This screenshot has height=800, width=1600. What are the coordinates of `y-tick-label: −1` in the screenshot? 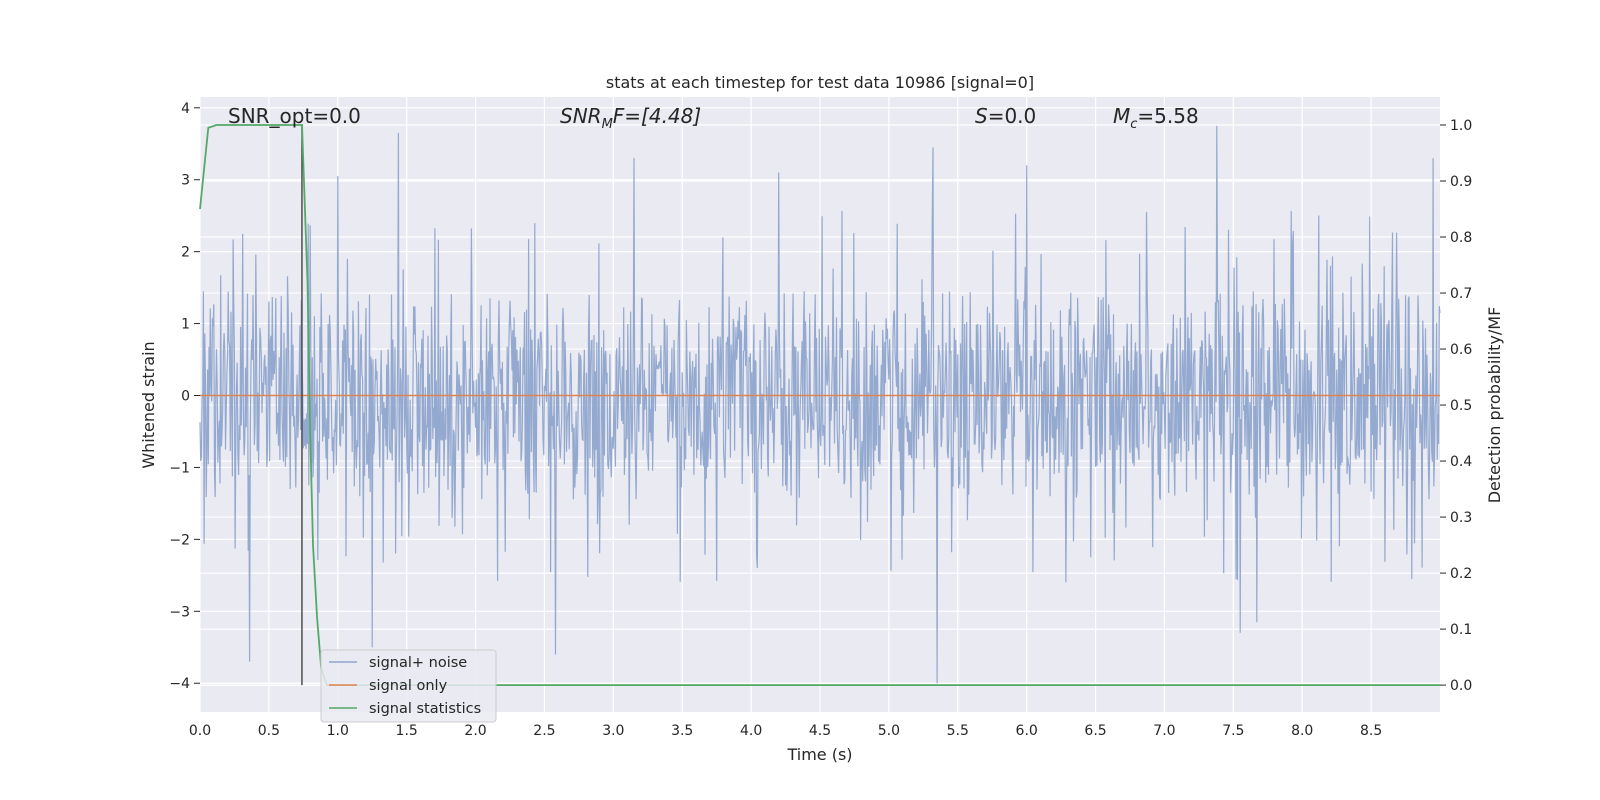 It's located at (179, 468).